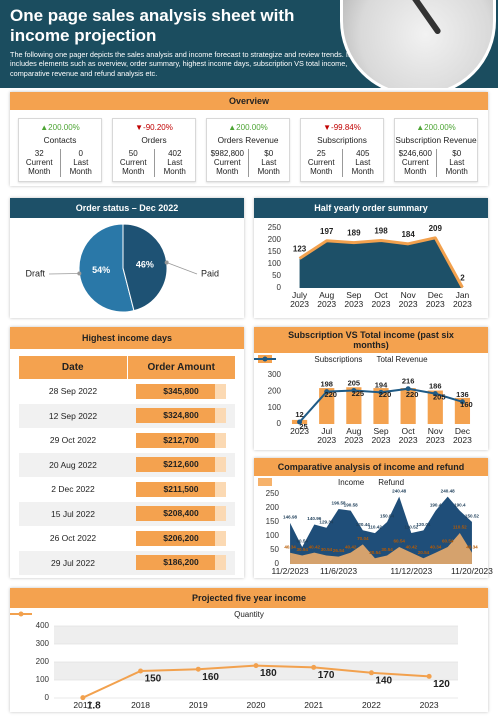  I want to click on kpi-change: ▲200.00%, so click(60, 127).